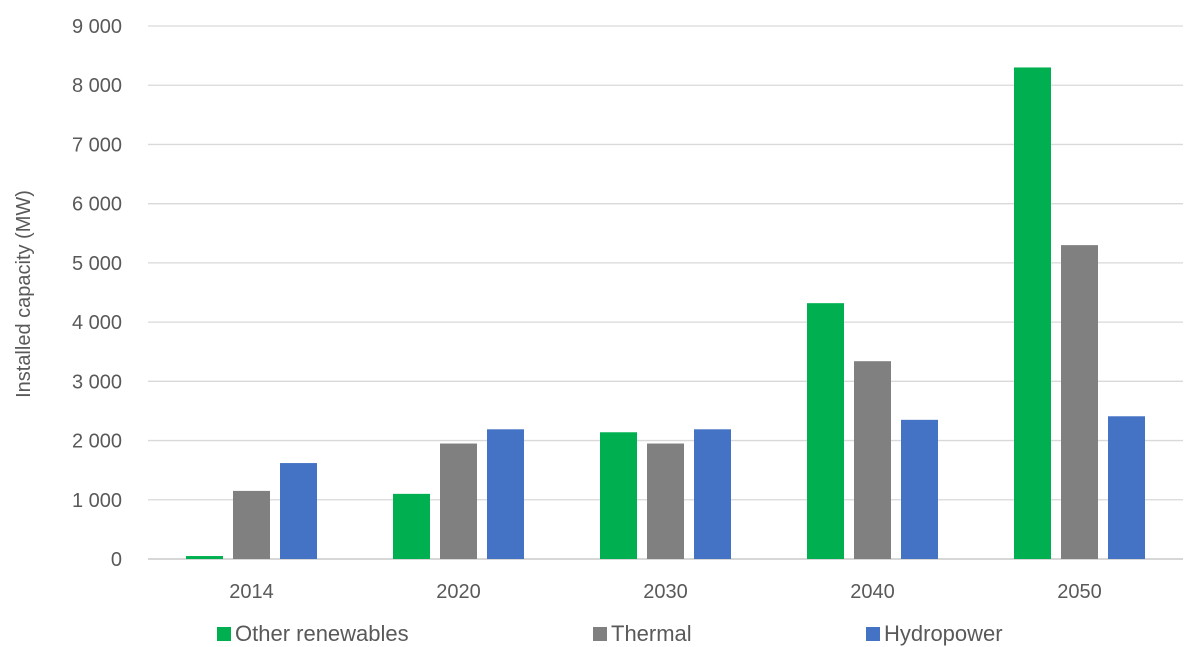 The height and width of the screenshot is (647, 1195). What do you see at coordinates (251, 524) in the screenshot?
I see `bar-thermal-2014` at bounding box center [251, 524].